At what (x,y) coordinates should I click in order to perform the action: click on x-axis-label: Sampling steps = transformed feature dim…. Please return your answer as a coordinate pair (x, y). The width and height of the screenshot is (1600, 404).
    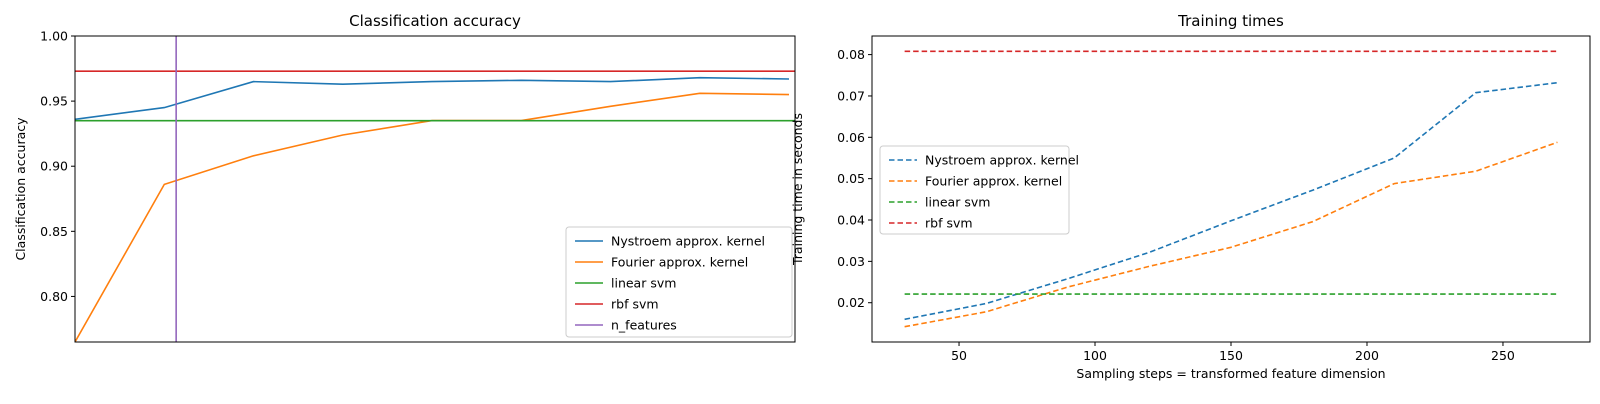
    Looking at the image, I should click on (1230, 373).